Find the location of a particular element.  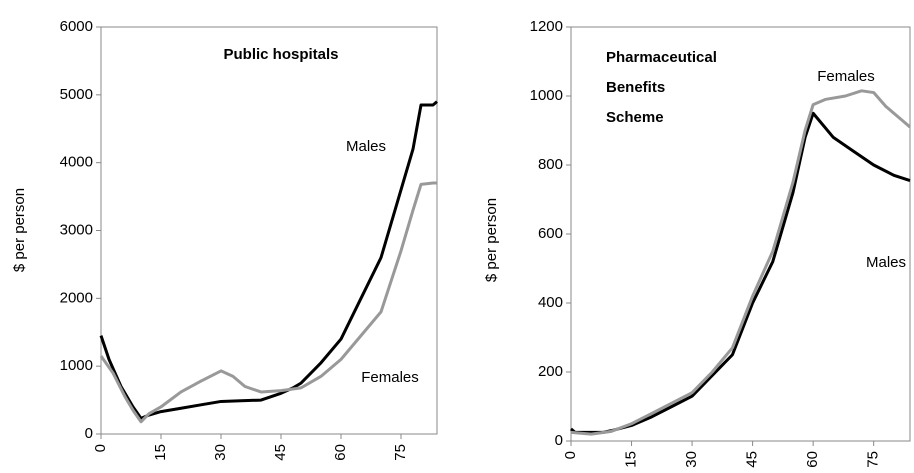

y-tick-label: 600 is located at coordinates (550, 233).